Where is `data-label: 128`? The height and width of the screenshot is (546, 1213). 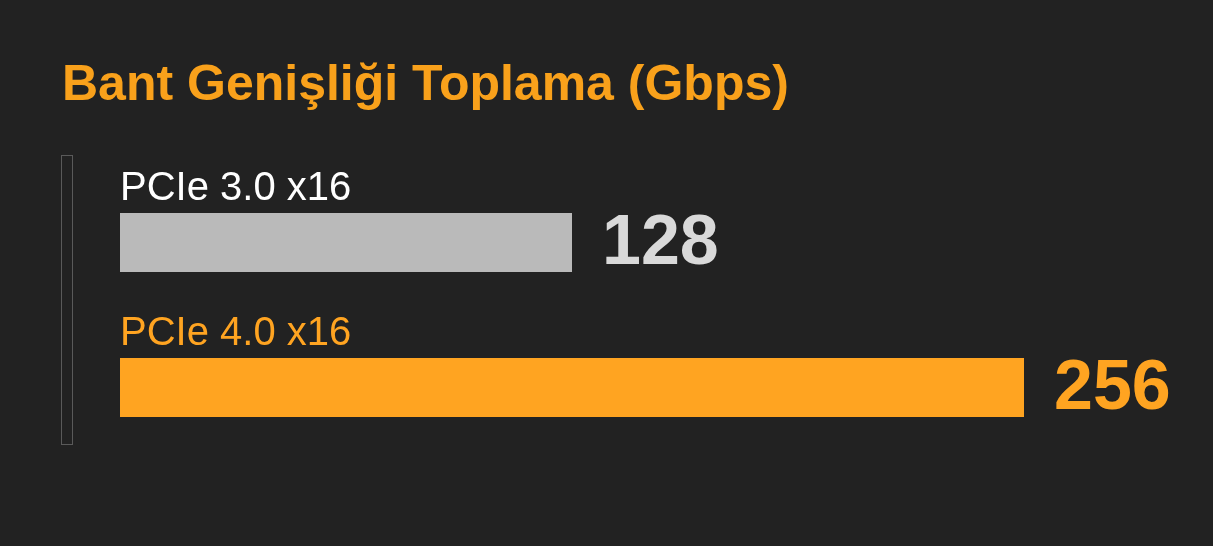
data-label: 128 is located at coordinates (660, 239).